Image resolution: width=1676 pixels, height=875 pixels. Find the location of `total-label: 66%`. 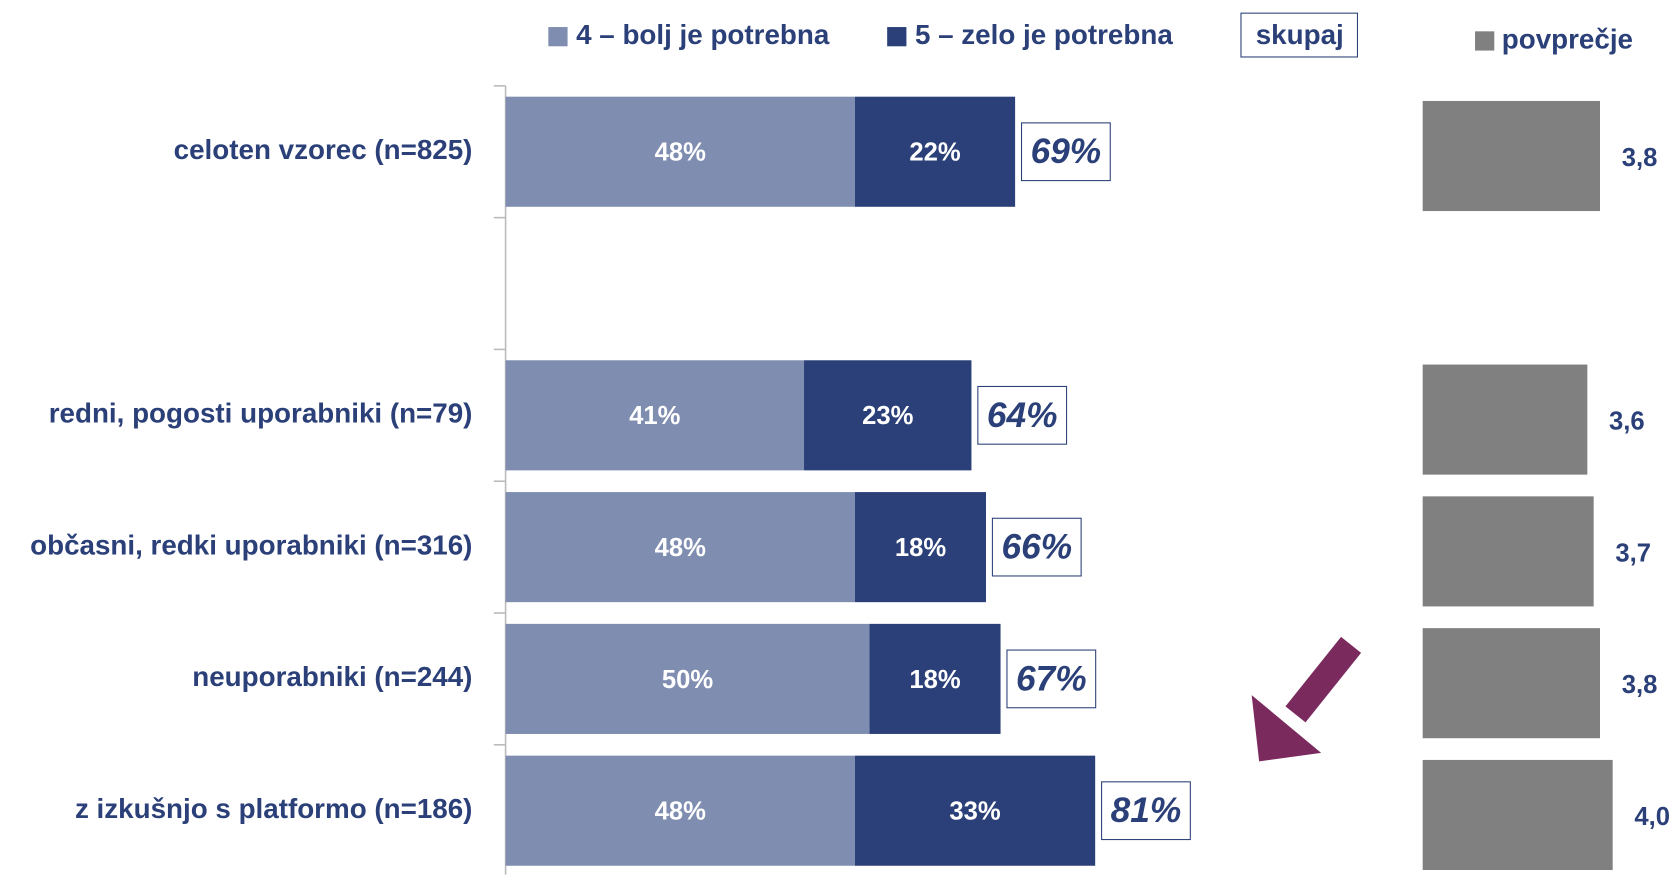

total-label: 66% is located at coordinates (1036, 547).